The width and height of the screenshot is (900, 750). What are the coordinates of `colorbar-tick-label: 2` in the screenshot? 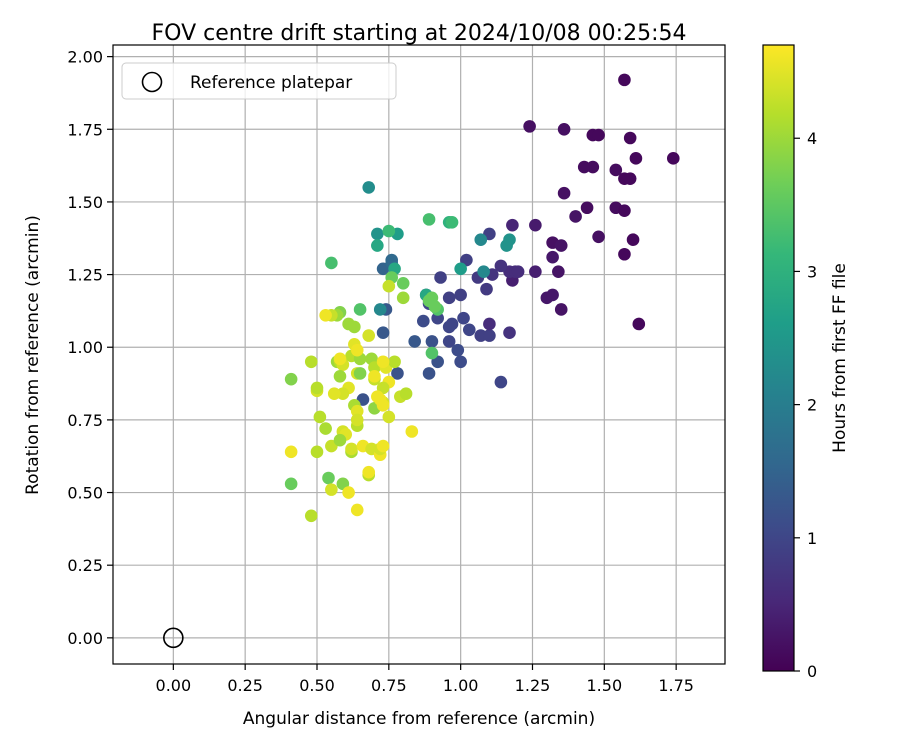 It's located at (812, 405).